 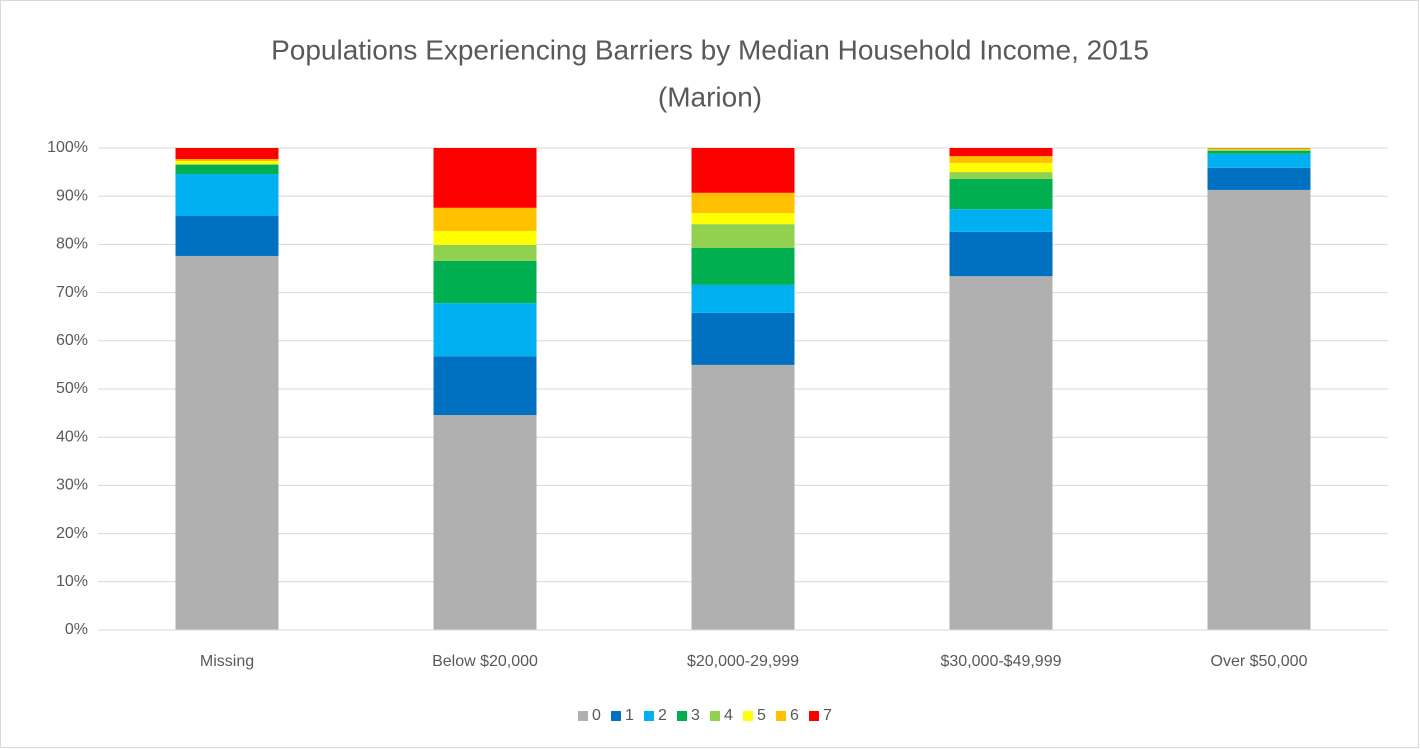 What do you see at coordinates (761, 715) in the screenshot?
I see `legend-label: 5` at bounding box center [761, 715].